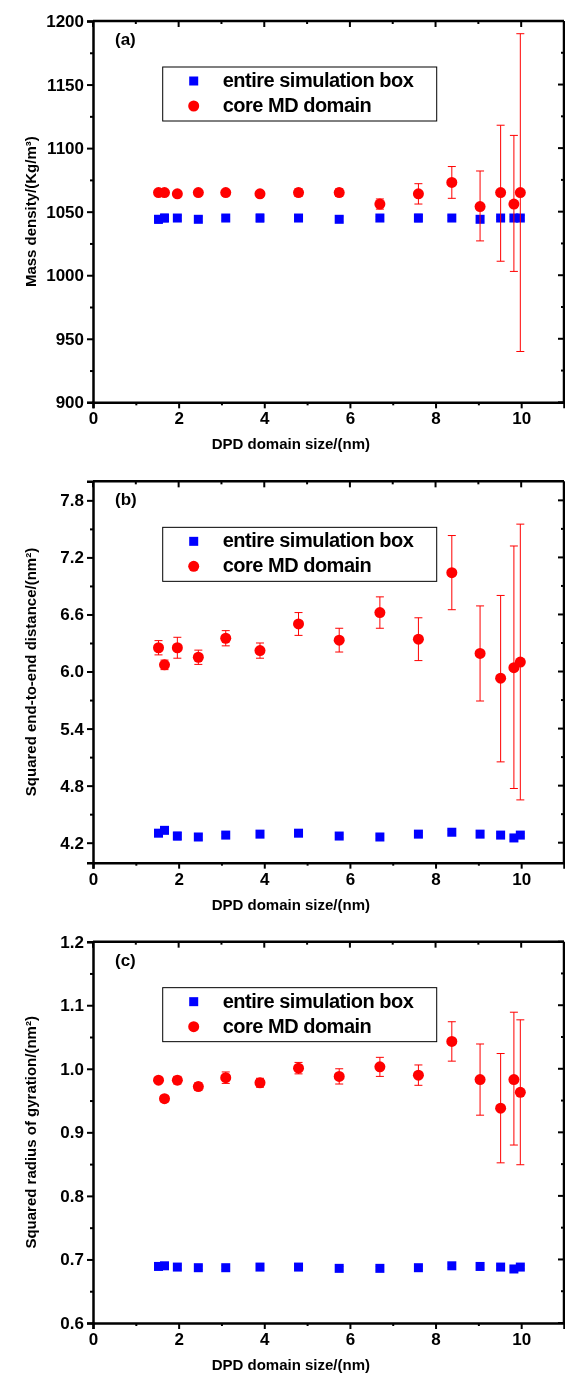 Image resolution: width=565 pixels, height=1381 pixels. Describe the element at coordinates (30, 672) in the screenshot. I see `y-axis-title: Squared end-to-end distance/(nm²)` at that location.